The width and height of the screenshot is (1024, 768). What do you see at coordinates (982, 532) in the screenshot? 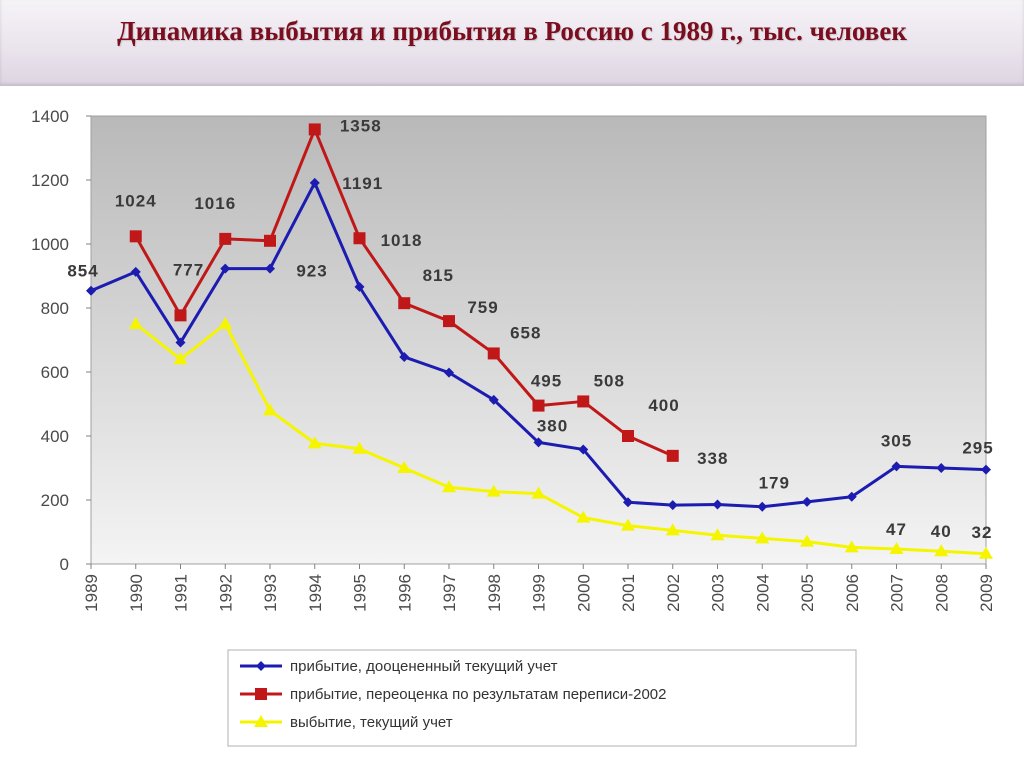
I see `data-label: 32` at bounding box center [982, 532].